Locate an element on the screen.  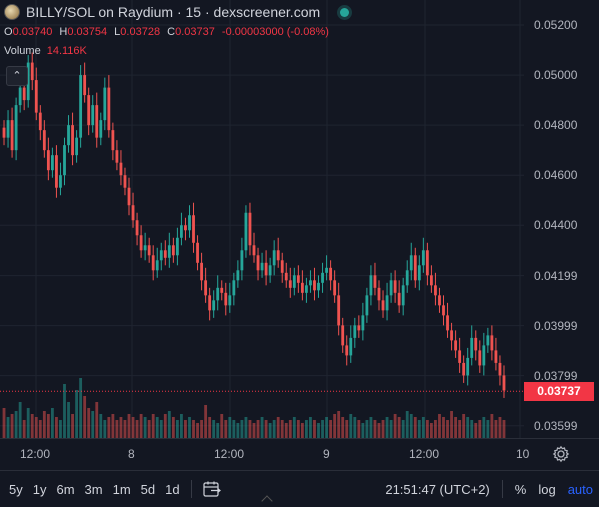
price-tick-label: 0.04400 is located at coordinates (556, 225).